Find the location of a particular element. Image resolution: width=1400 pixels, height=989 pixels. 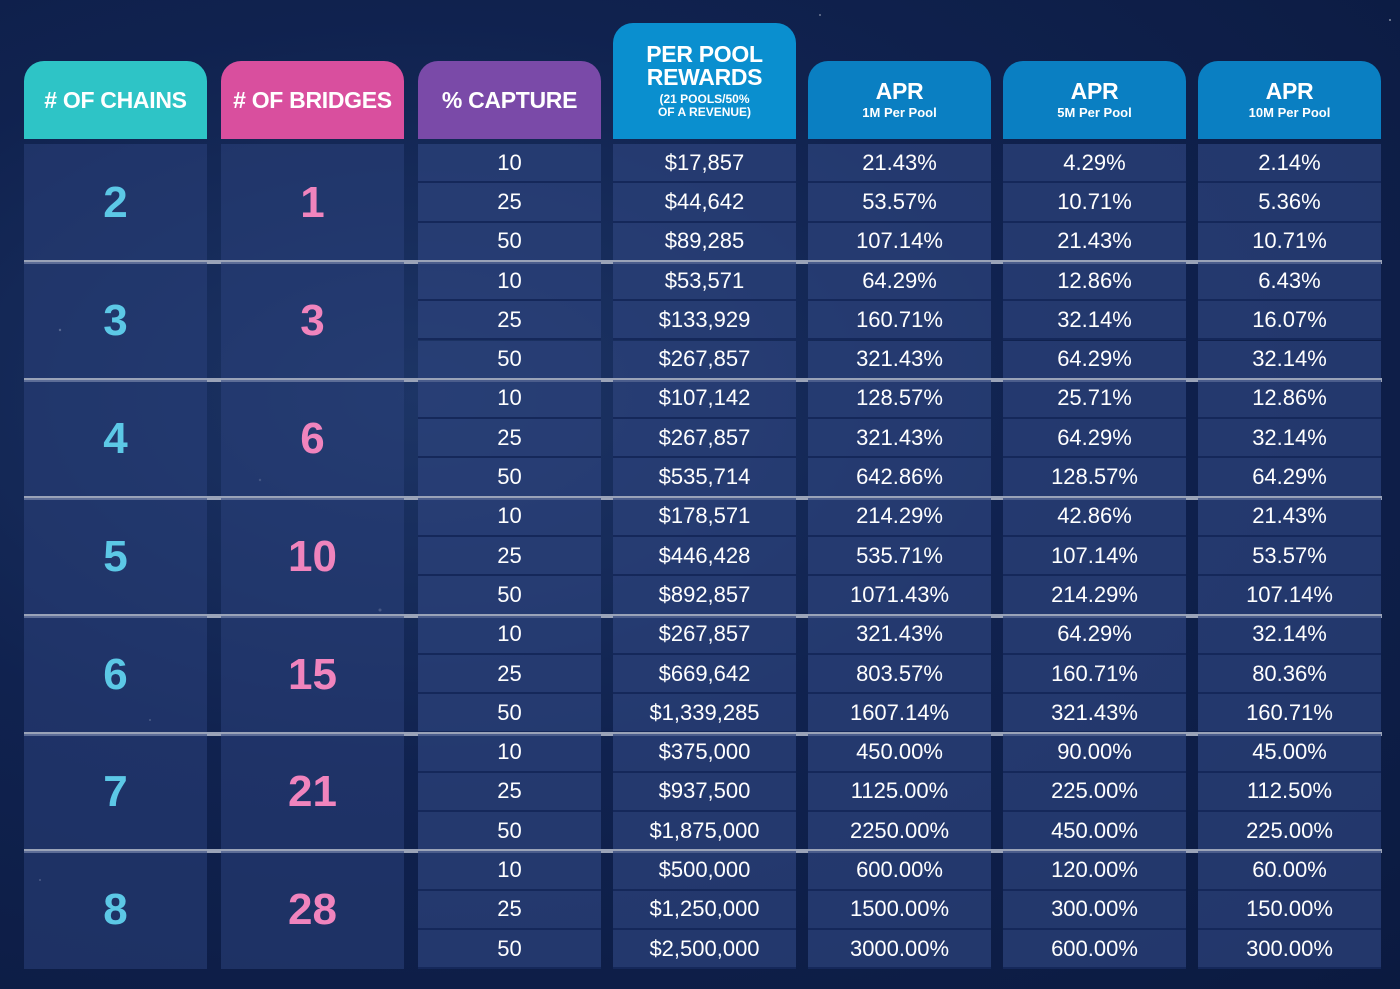

cell-apr1: 1607.14% is located at coordinates (899, 714).